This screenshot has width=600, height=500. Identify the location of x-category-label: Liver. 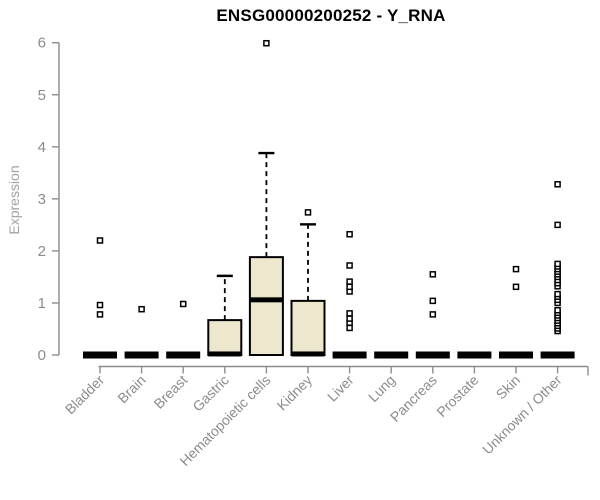
(340, 388).